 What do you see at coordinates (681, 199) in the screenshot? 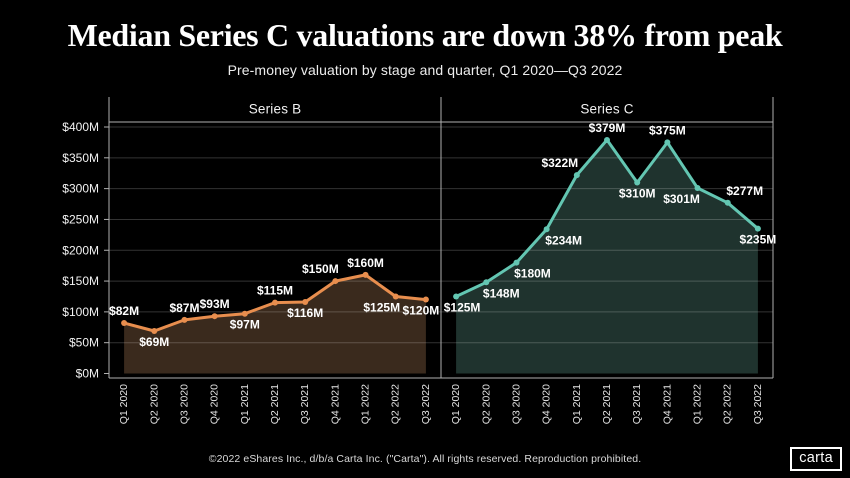
I see `data-label: $301M` at bounding box center [681, 199].